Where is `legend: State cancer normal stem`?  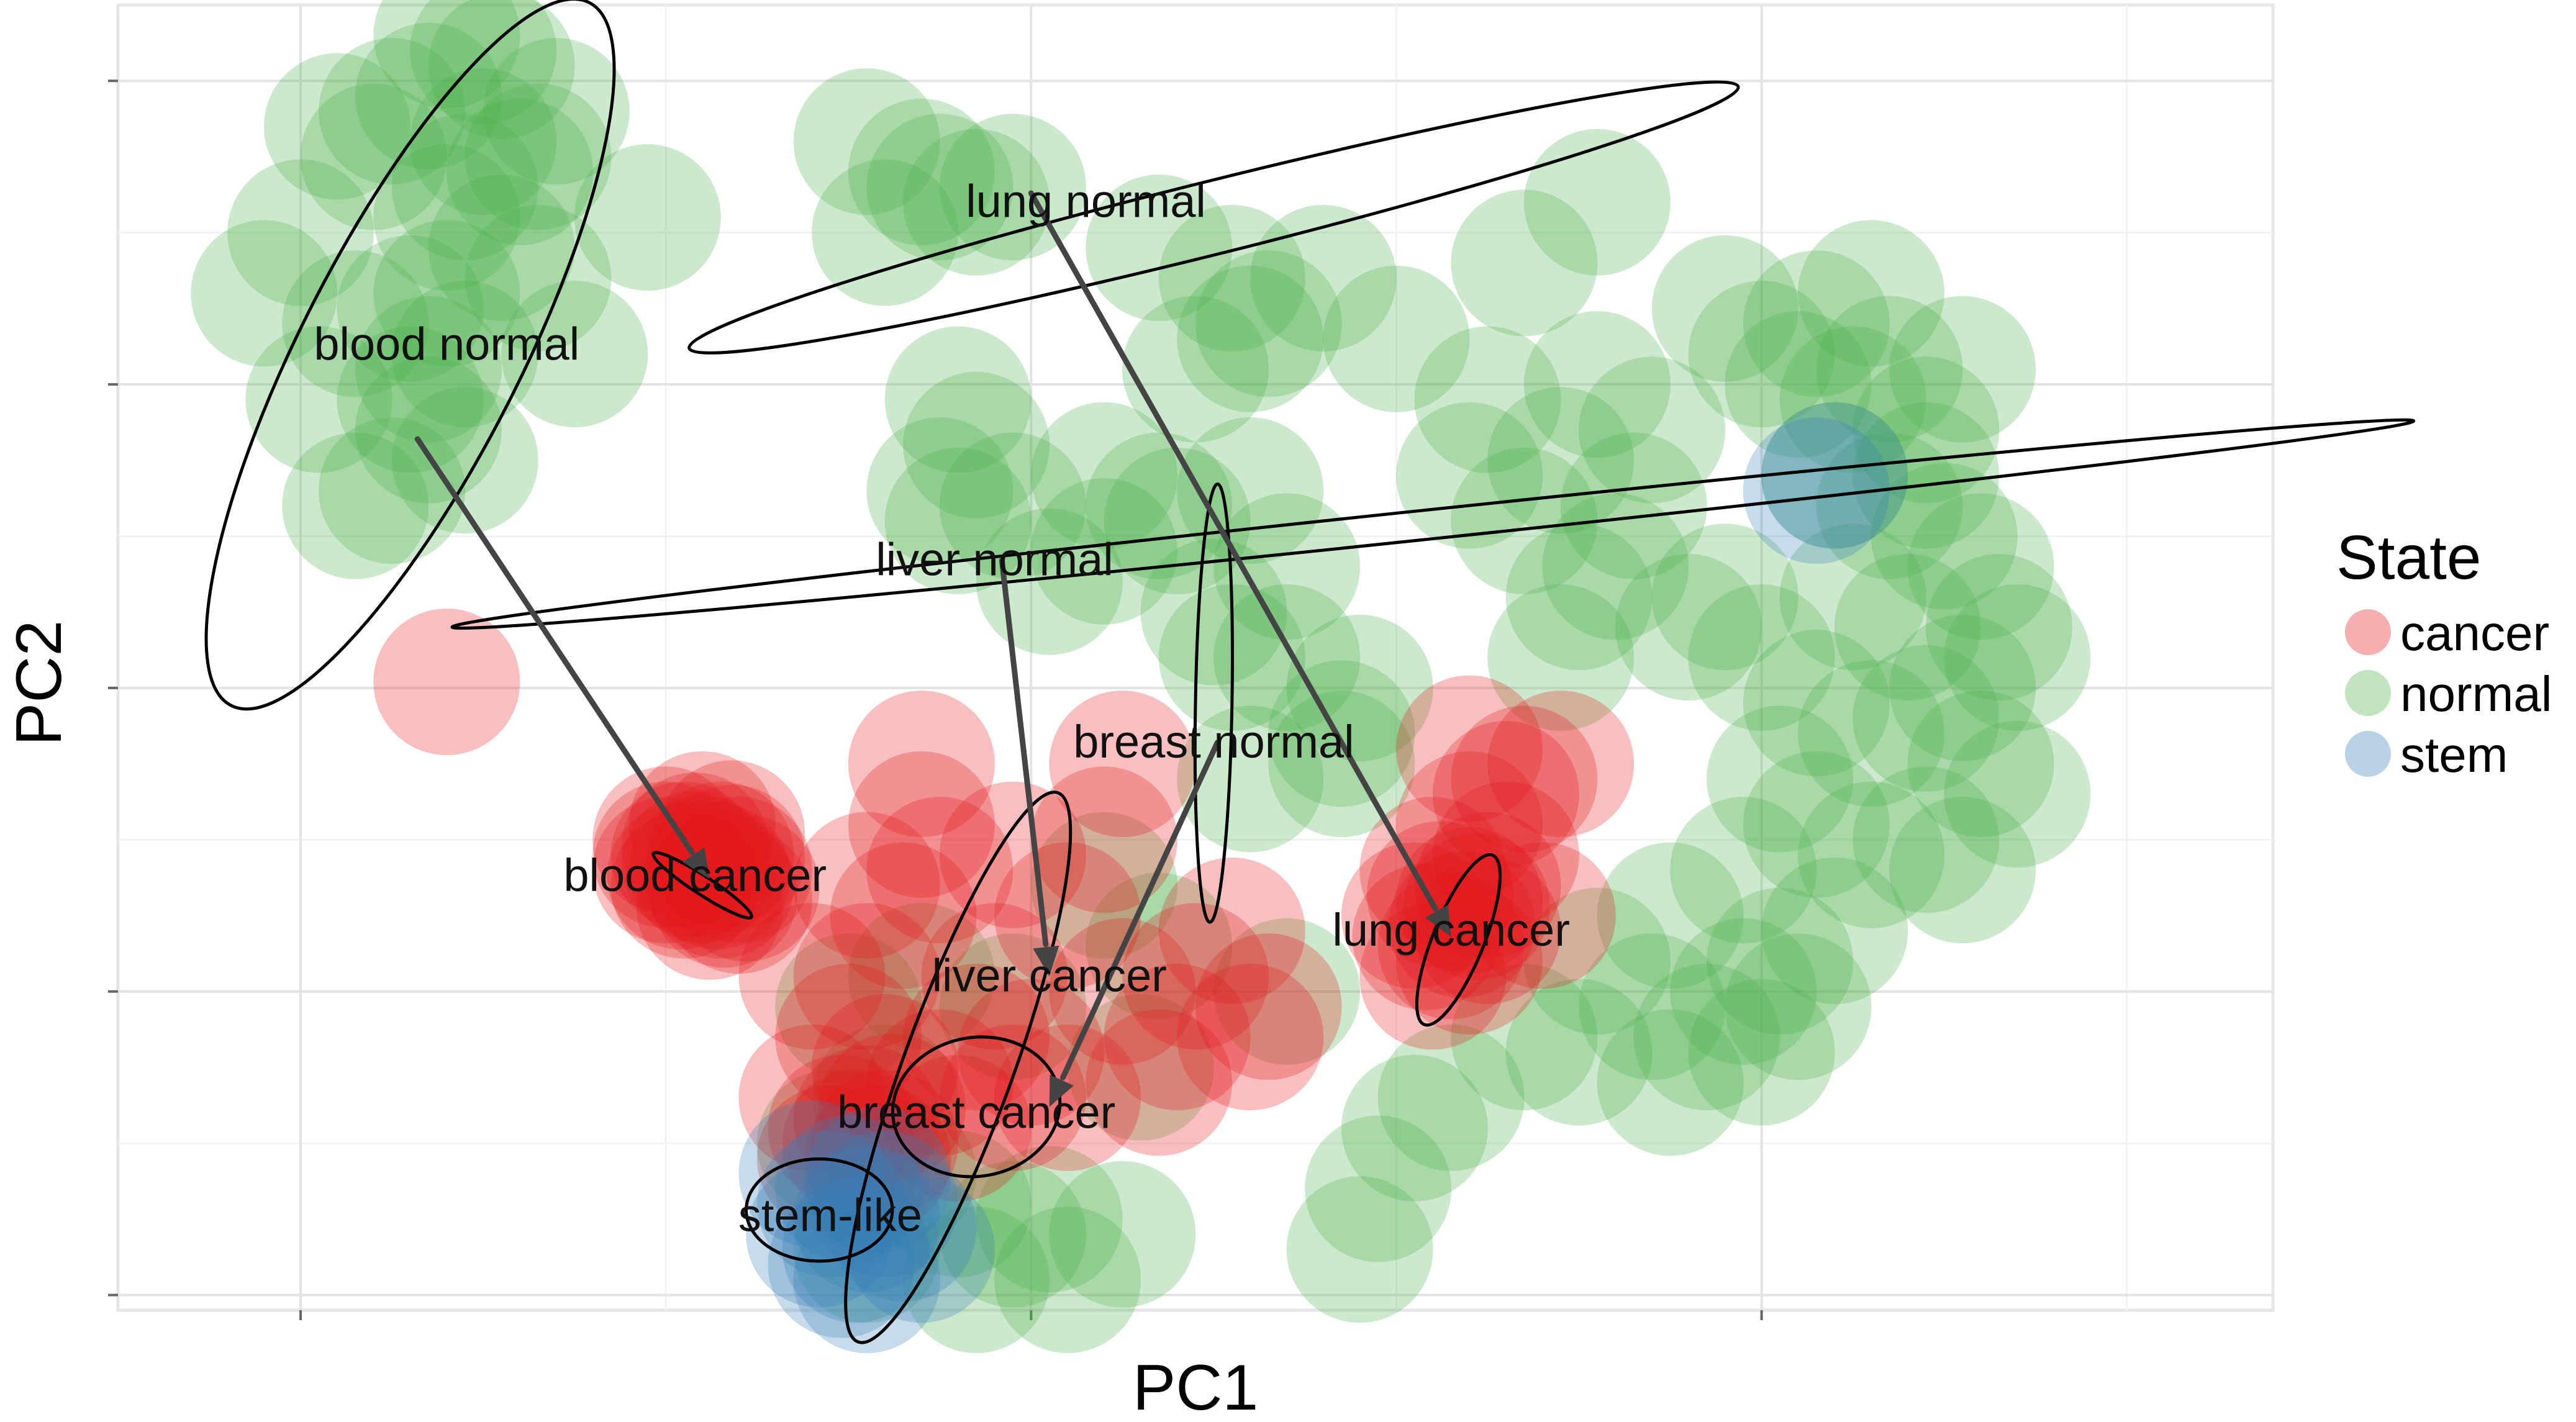 legend: State cancer normal stem is located at coordinates (2444, 652).